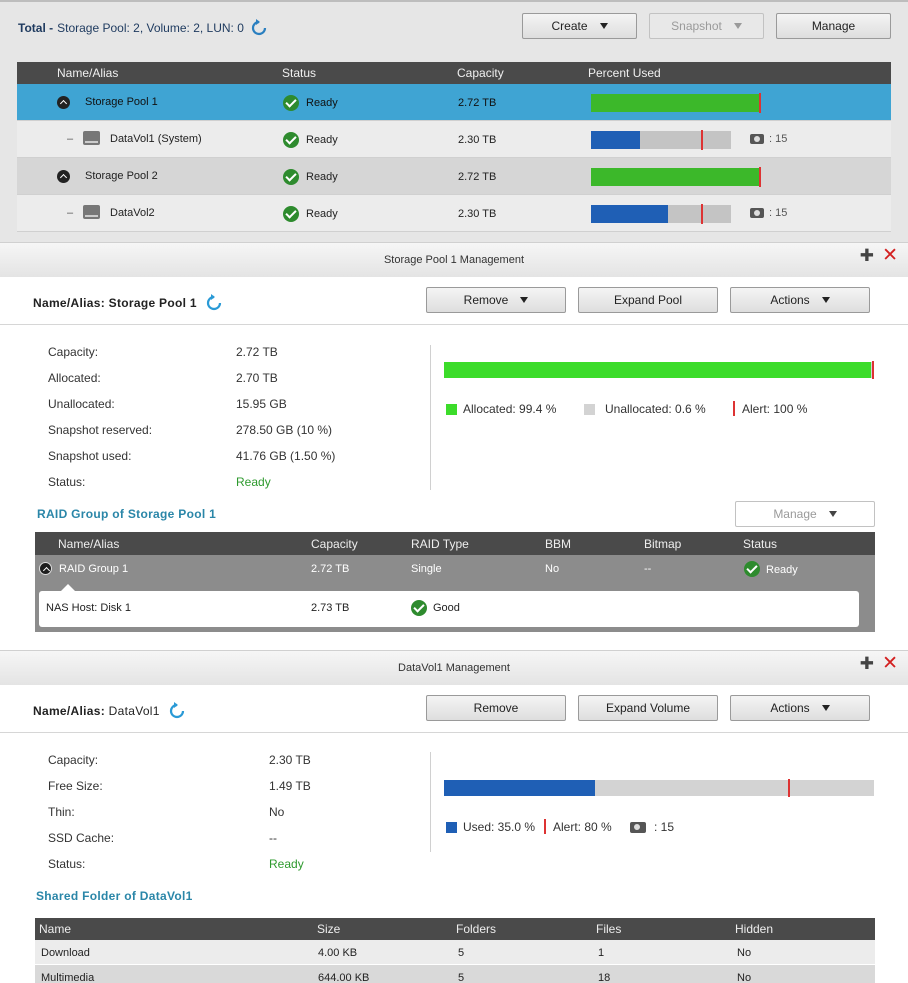 The height and width of the screenshot is (983, 908). What do you see at coordinates (480, 73) in the screenshot?
I see `col-capacity: Capacity` at bounding box center [480, 73].